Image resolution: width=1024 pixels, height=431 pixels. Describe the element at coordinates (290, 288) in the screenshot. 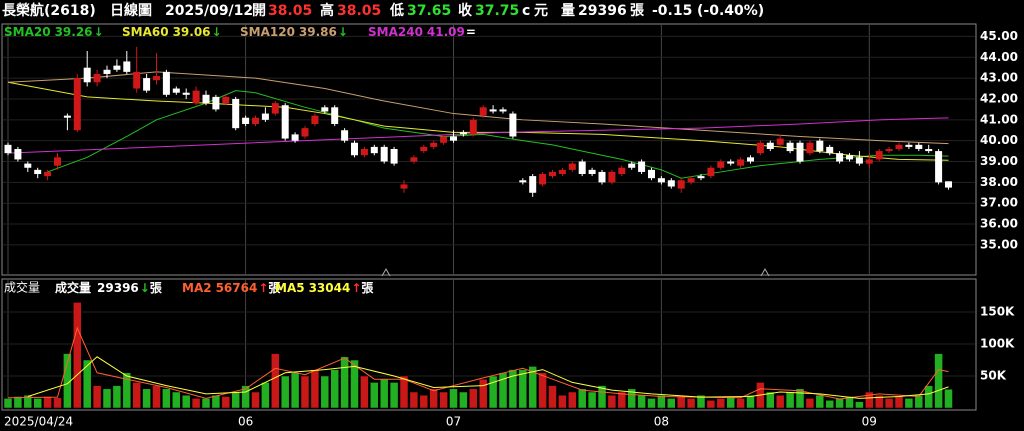

I see `legend-part: MA5` at that location.